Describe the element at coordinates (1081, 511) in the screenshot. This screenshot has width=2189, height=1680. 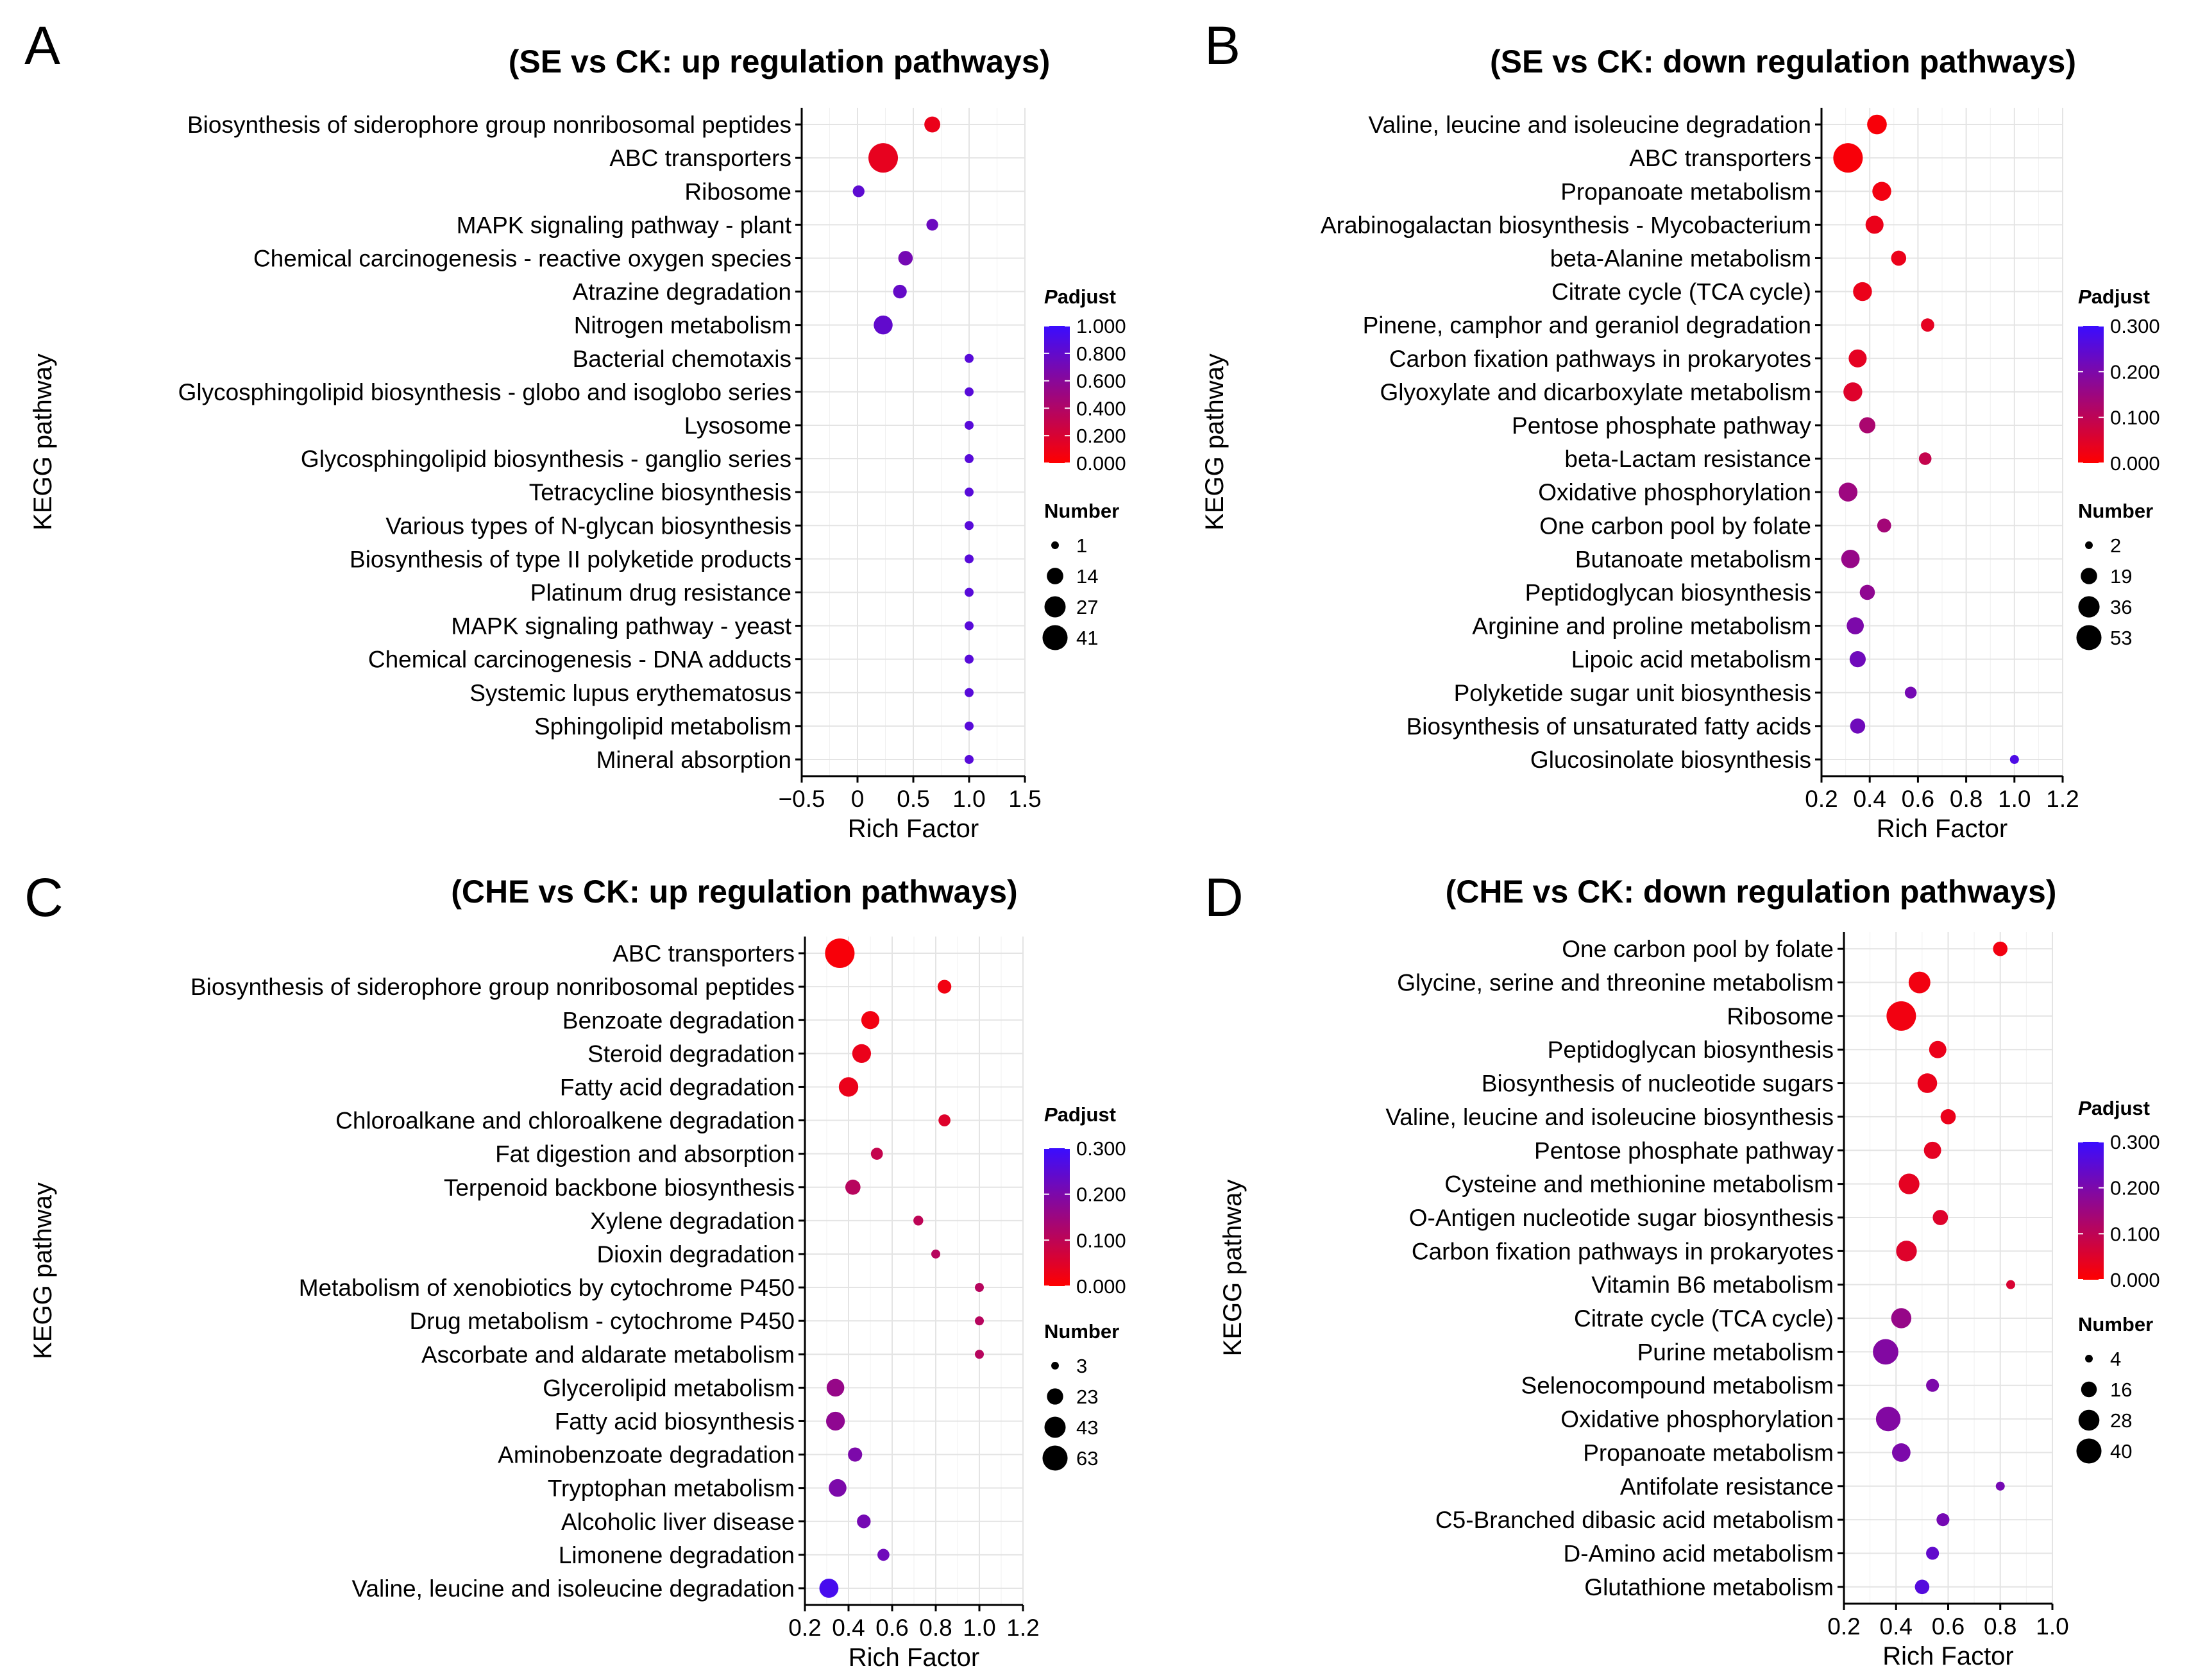
I see `size-legend-title: Number` at that location.